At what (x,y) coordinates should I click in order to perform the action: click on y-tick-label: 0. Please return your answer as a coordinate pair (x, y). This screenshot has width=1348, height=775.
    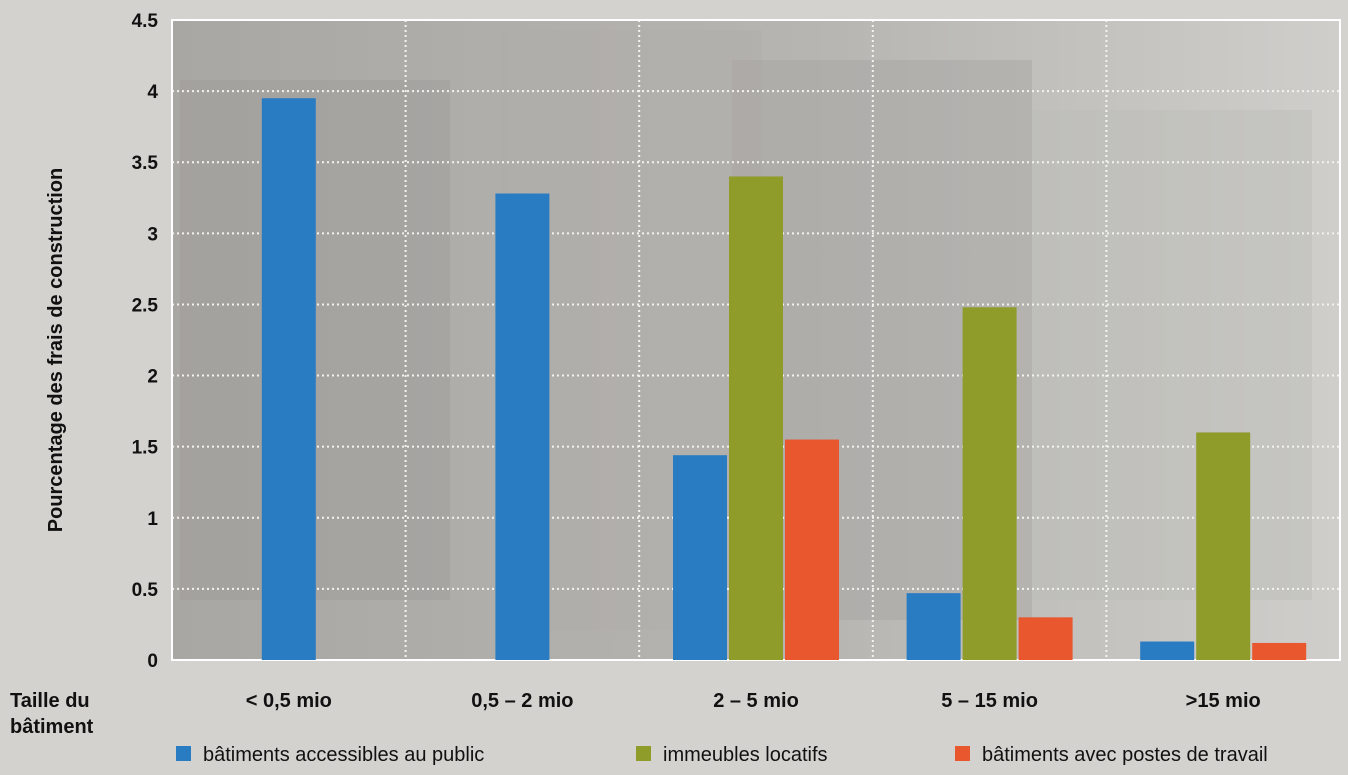
    Looking at the image, I should click on (152, 661).